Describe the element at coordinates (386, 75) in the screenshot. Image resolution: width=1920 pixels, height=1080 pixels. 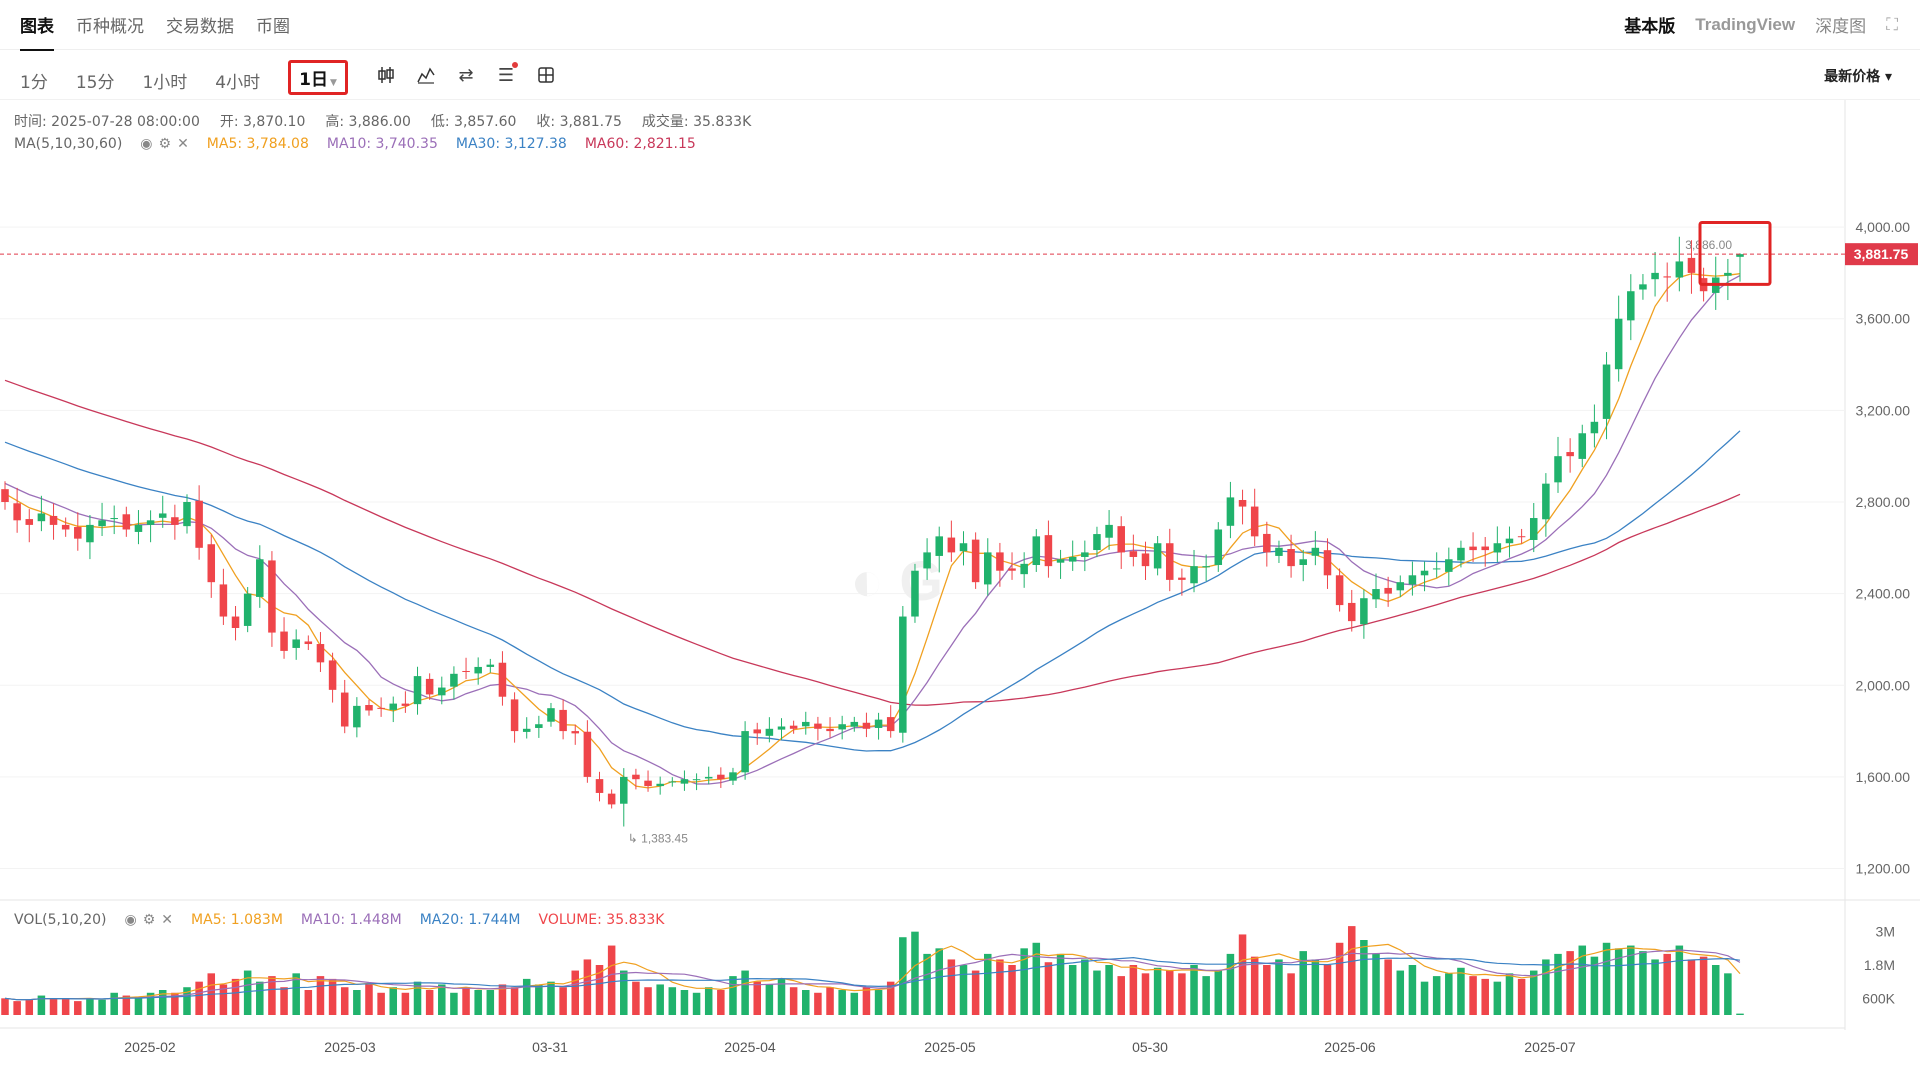
I see `candle-type-icon` at that location.